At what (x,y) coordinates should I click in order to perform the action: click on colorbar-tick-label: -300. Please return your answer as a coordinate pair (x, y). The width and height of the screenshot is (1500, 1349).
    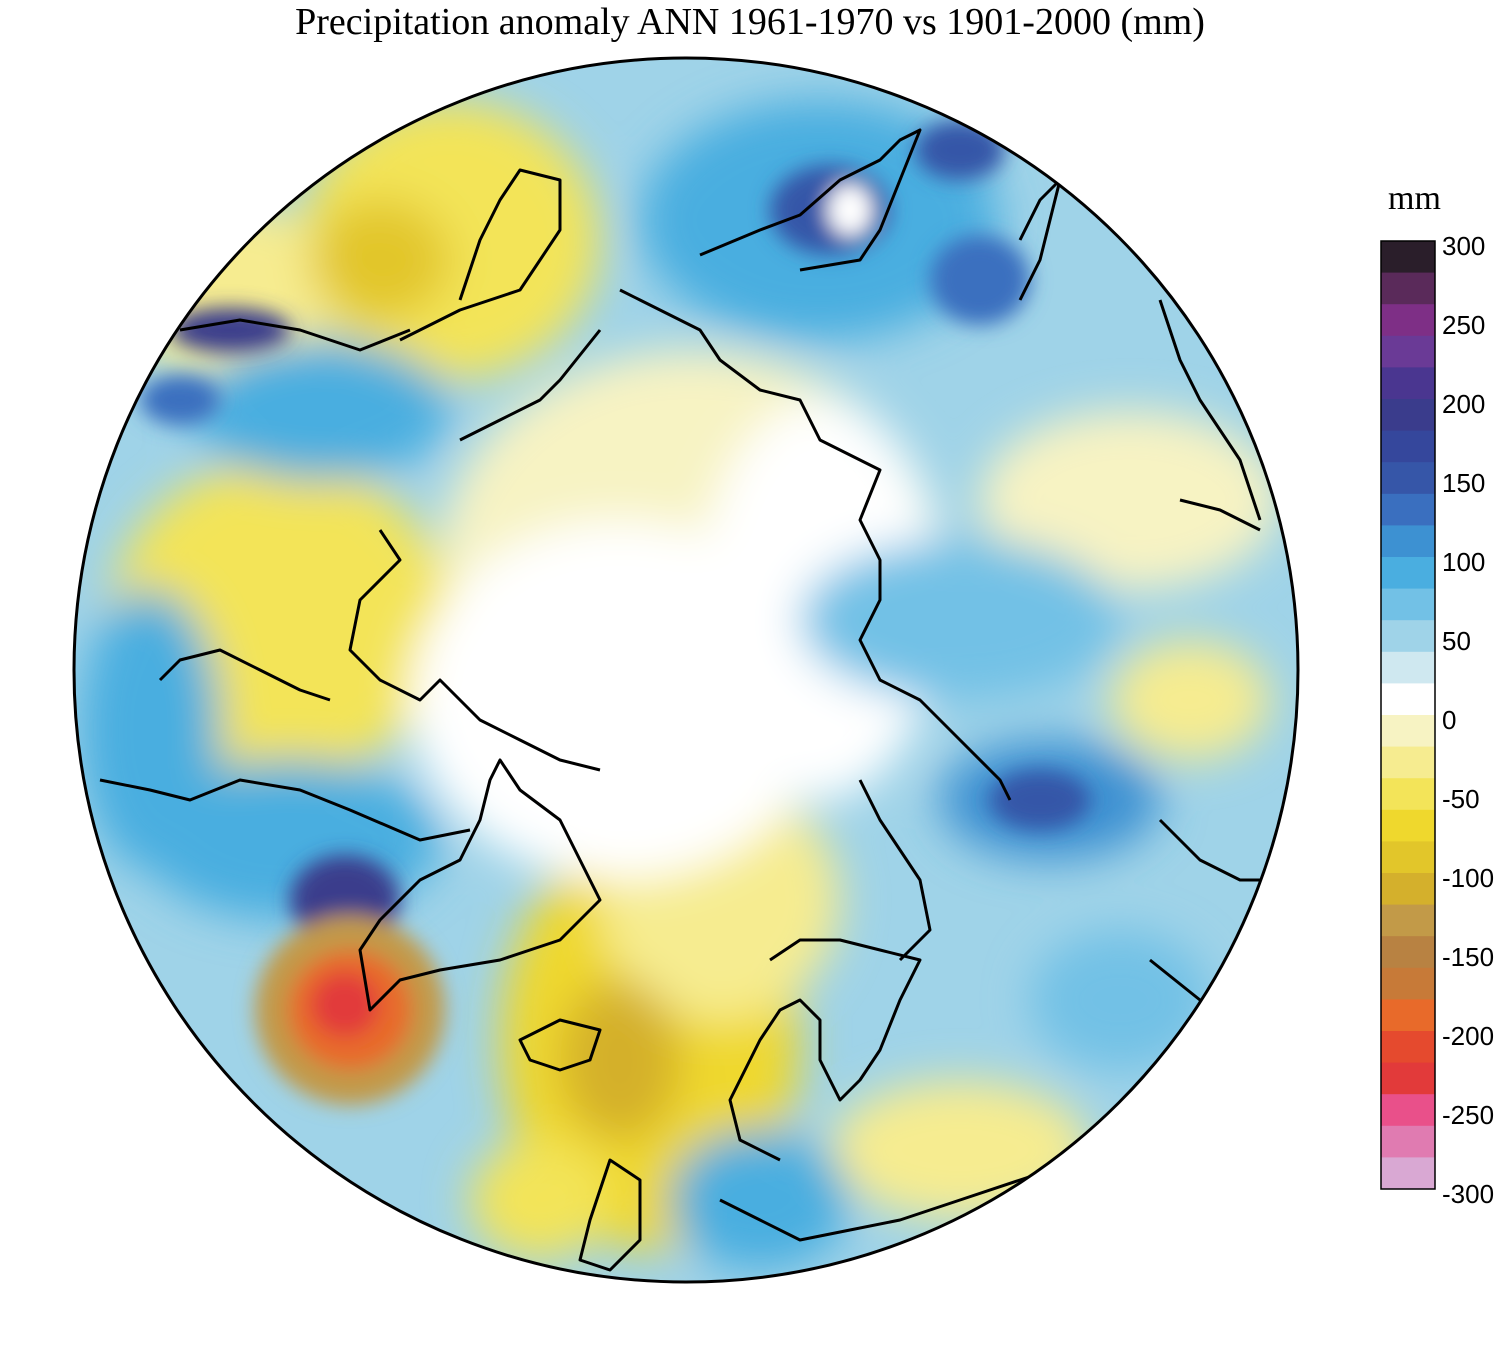
    Looking at the image, I should click on (1468, 1194).